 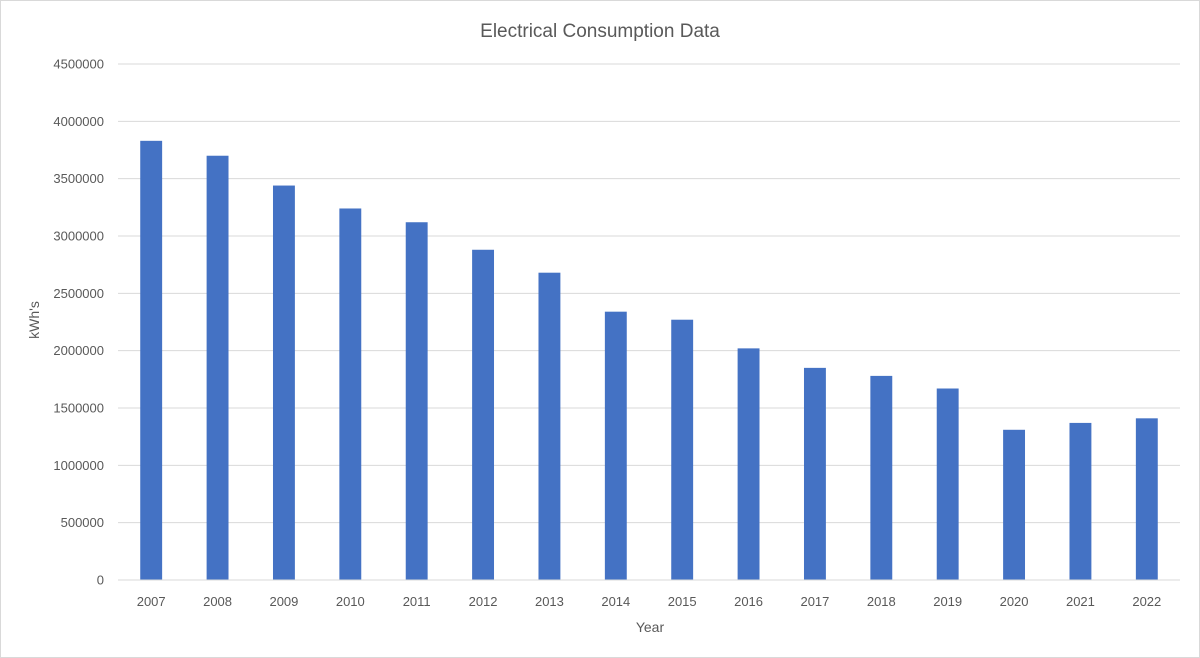 I want to click on bar-2014, so click(x=615, y=445).